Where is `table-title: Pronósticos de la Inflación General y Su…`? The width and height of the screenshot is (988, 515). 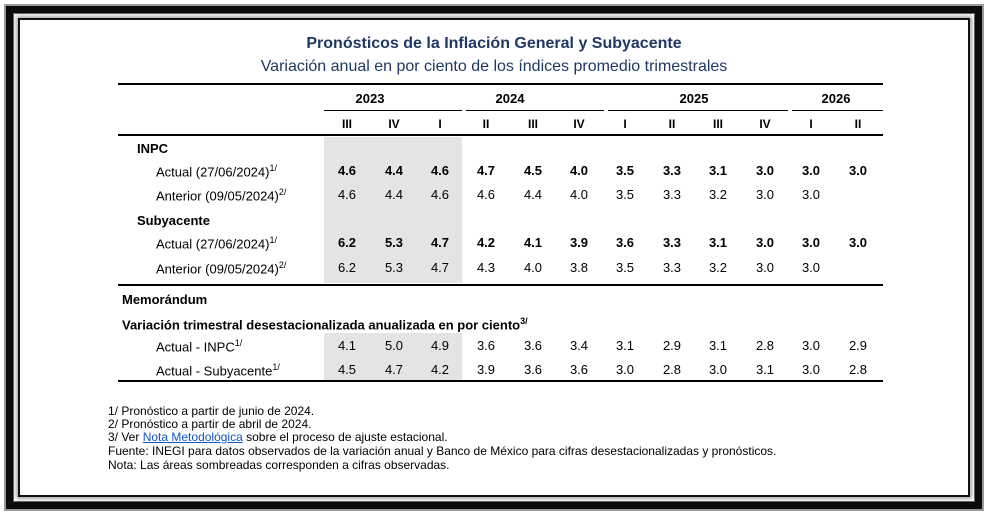 table-title: Pronósticos de la Inflación General y Su… is located at coordinates (494, 43).